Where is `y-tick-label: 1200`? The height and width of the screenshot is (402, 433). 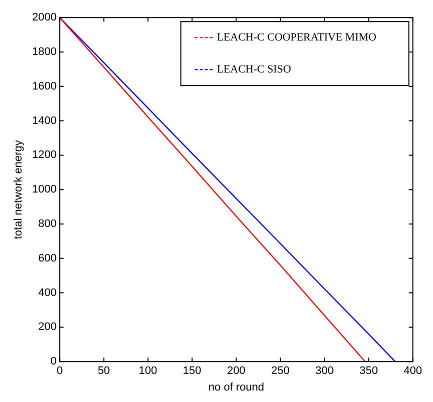
y-tick-label: 1200 is located at coordinates (44, 155).